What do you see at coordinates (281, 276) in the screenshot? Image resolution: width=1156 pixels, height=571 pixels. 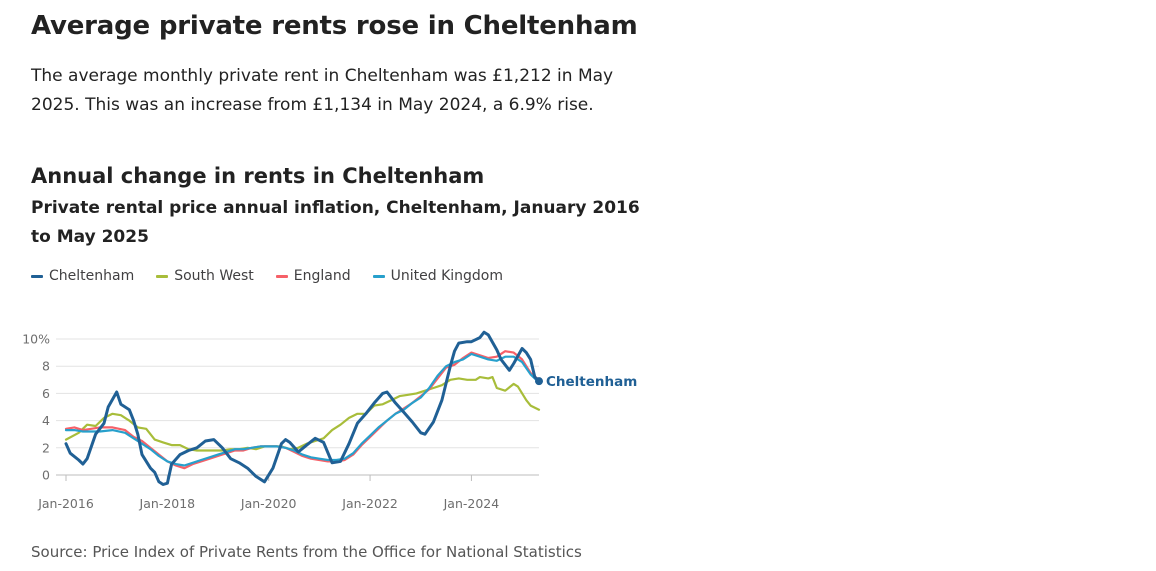 I see `legend-swatch-england` at bounding box center [281, 276].